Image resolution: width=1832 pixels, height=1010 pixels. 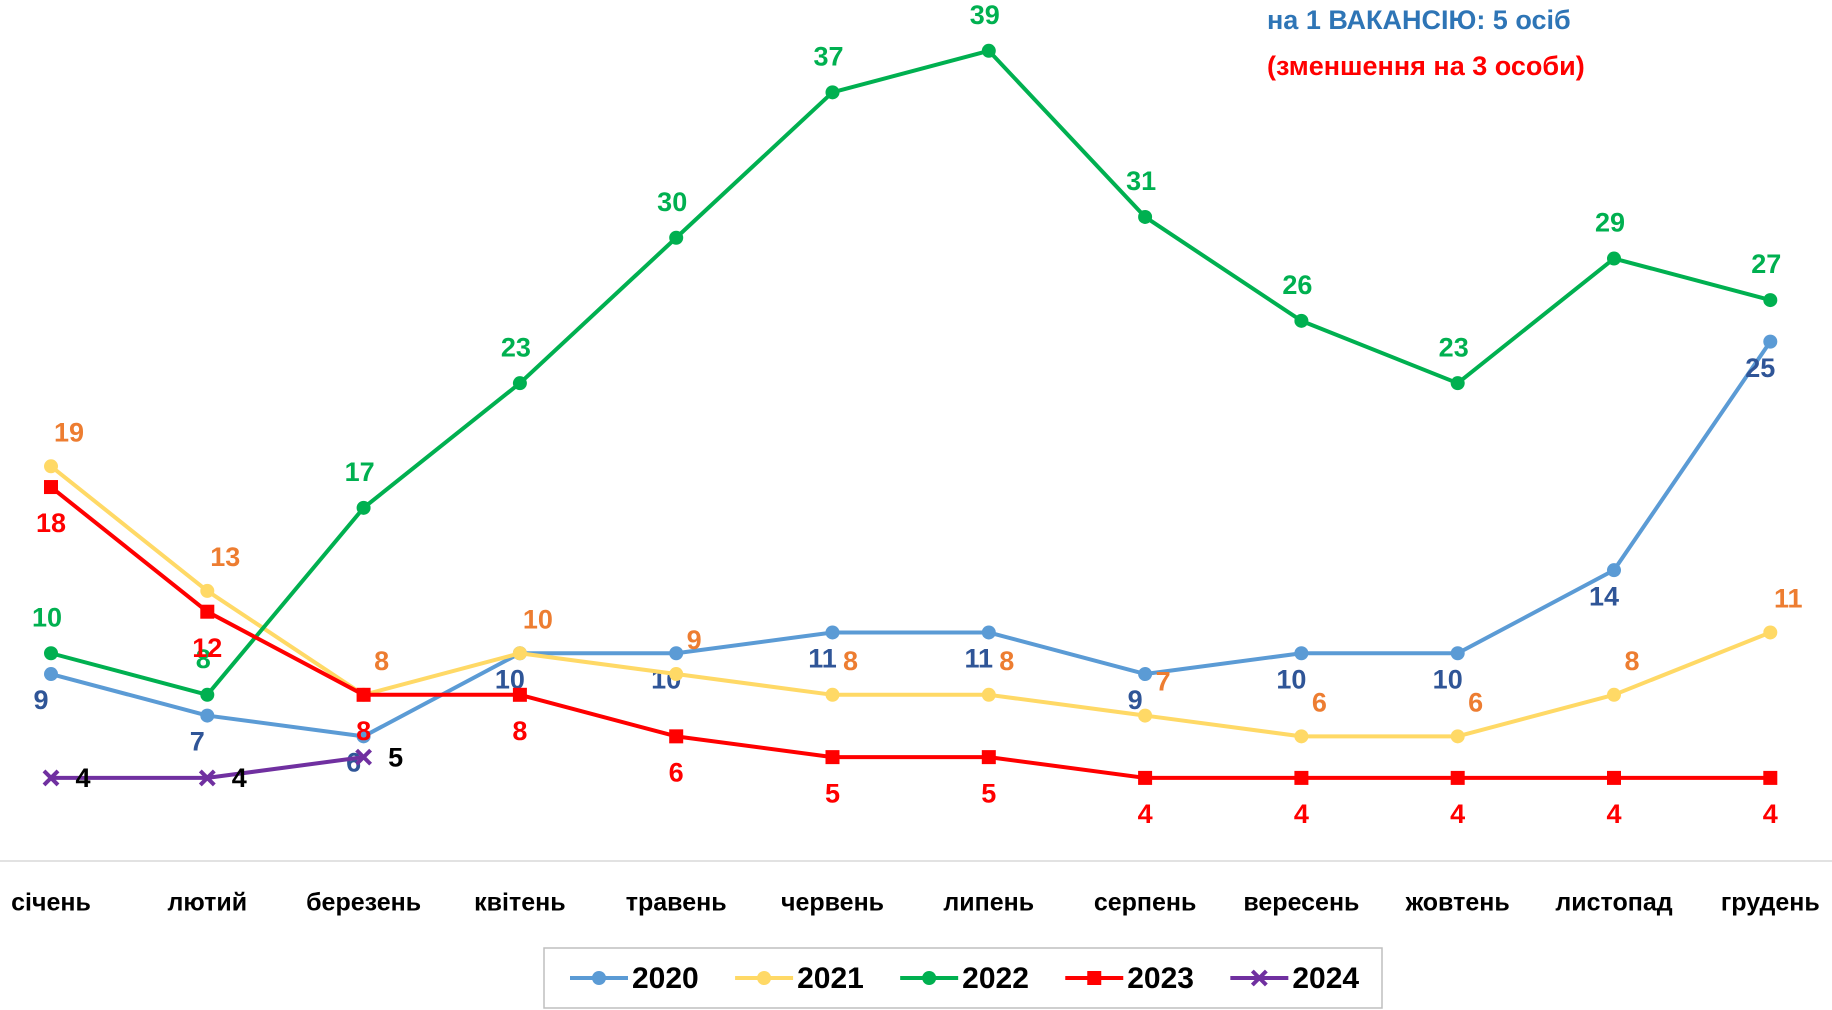 What do you see at coordinates (1141, 181) in the screenshot?
I see `data-label: 31` at bounding box center [1141, 181].